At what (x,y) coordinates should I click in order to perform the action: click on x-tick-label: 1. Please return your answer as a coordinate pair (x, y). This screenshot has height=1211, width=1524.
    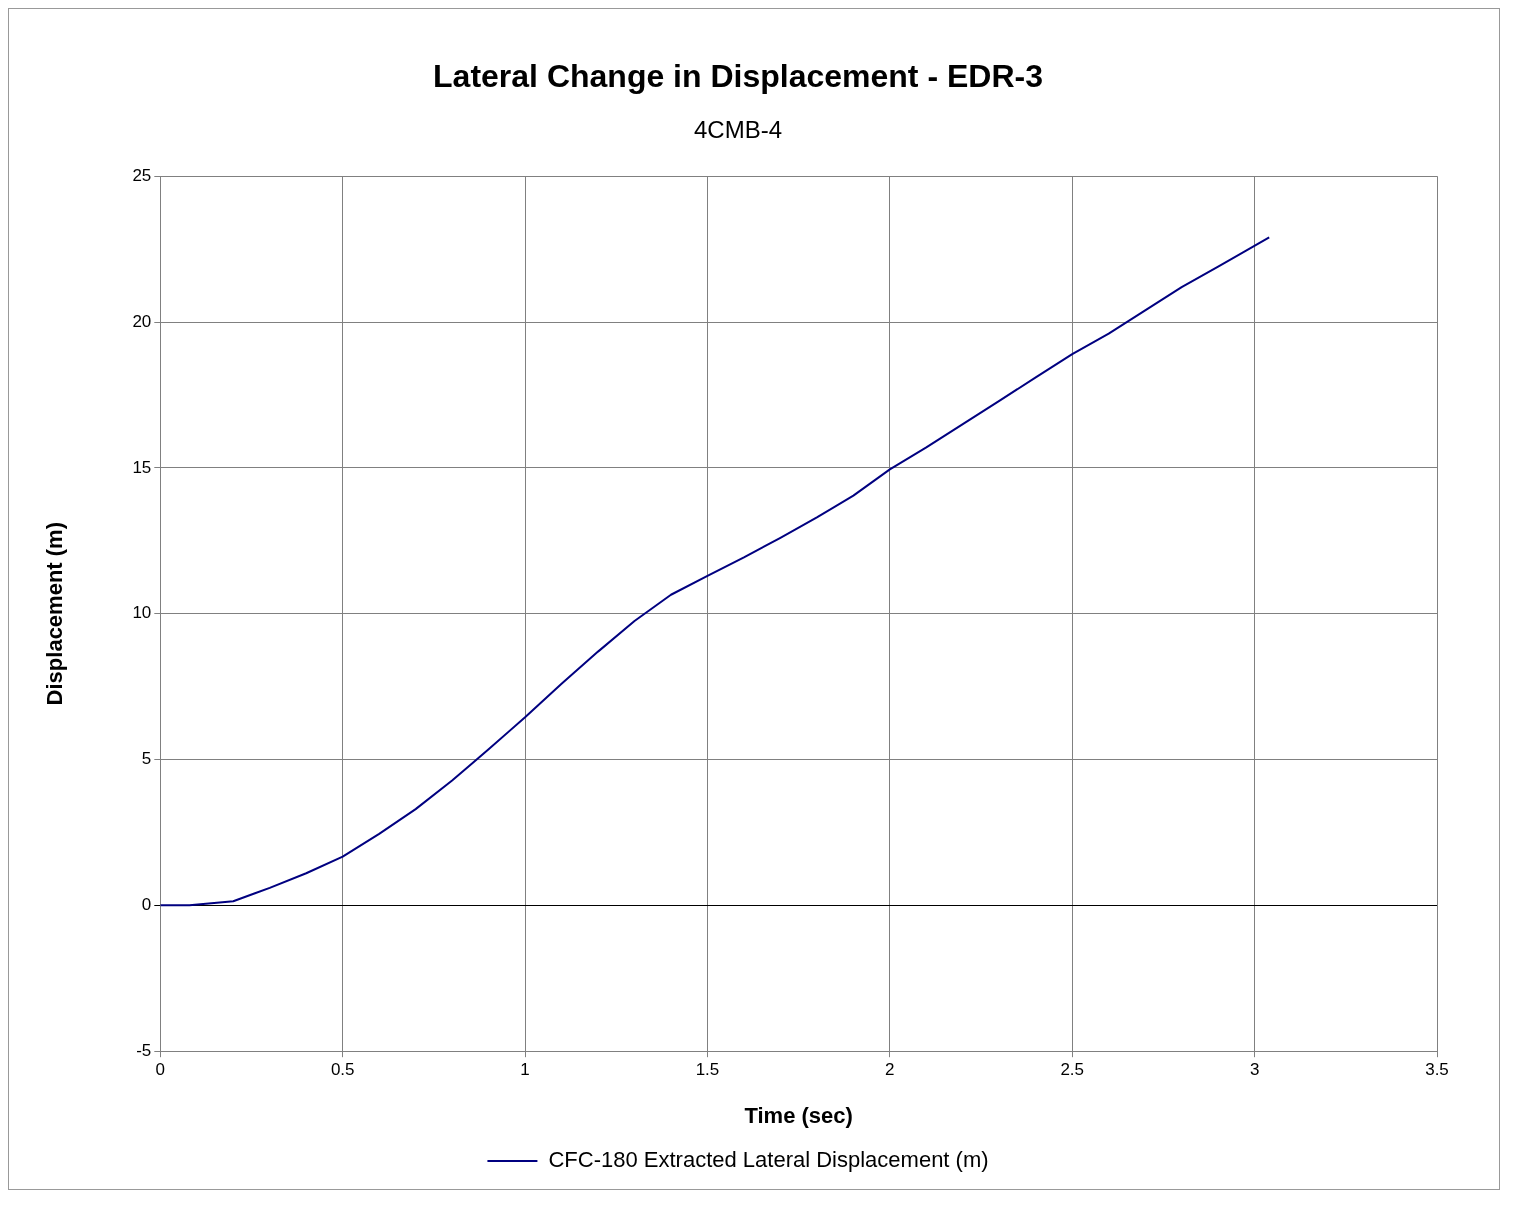
    Looking at the image, I should click on (525, 1070).